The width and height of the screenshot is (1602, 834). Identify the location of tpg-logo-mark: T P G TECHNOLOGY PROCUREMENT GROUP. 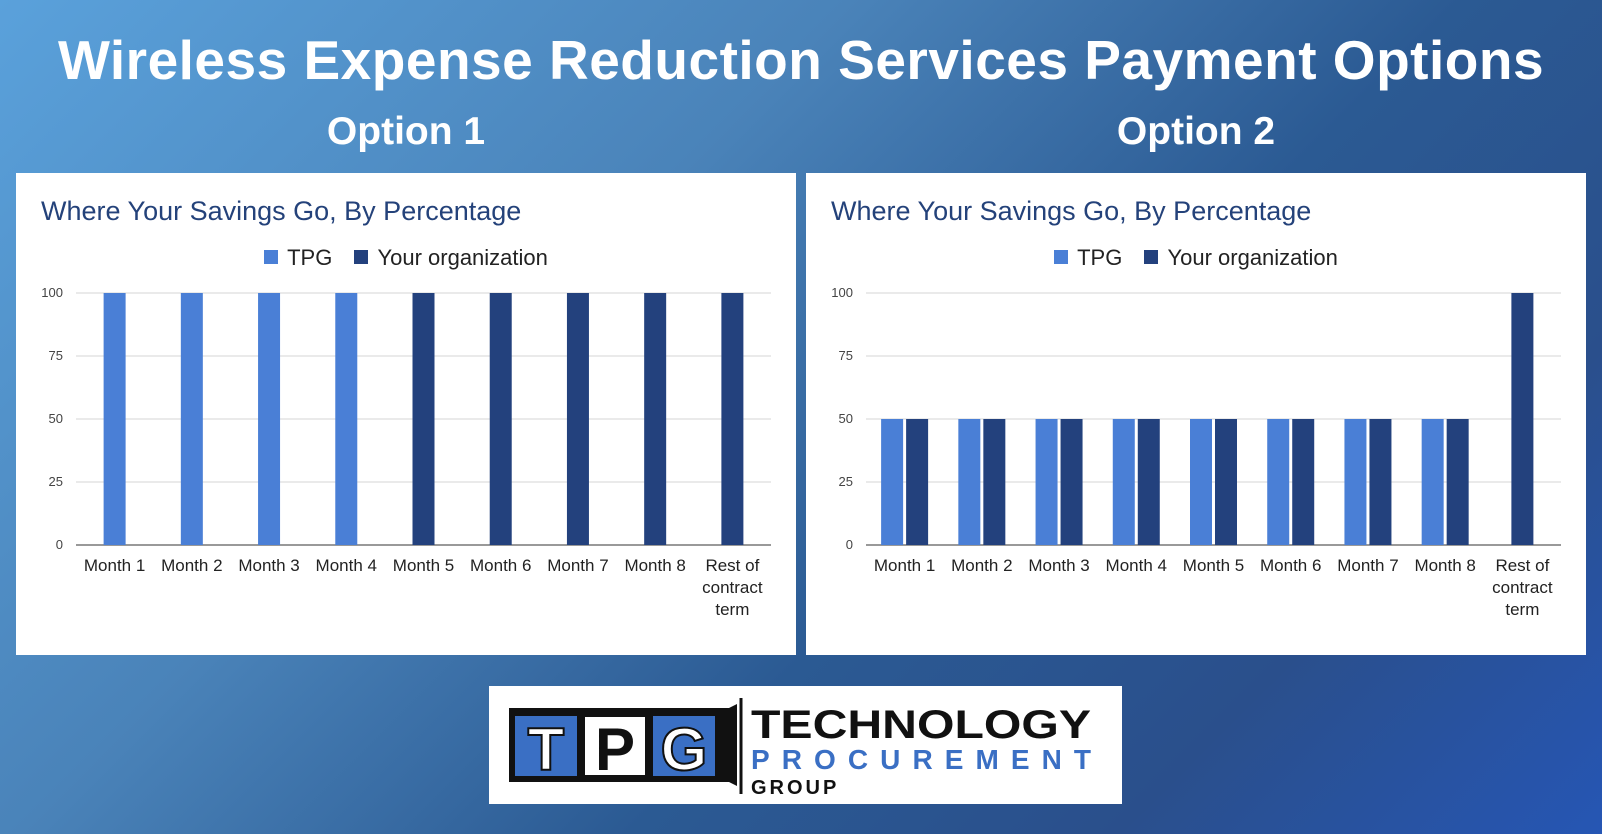
(800, 748).